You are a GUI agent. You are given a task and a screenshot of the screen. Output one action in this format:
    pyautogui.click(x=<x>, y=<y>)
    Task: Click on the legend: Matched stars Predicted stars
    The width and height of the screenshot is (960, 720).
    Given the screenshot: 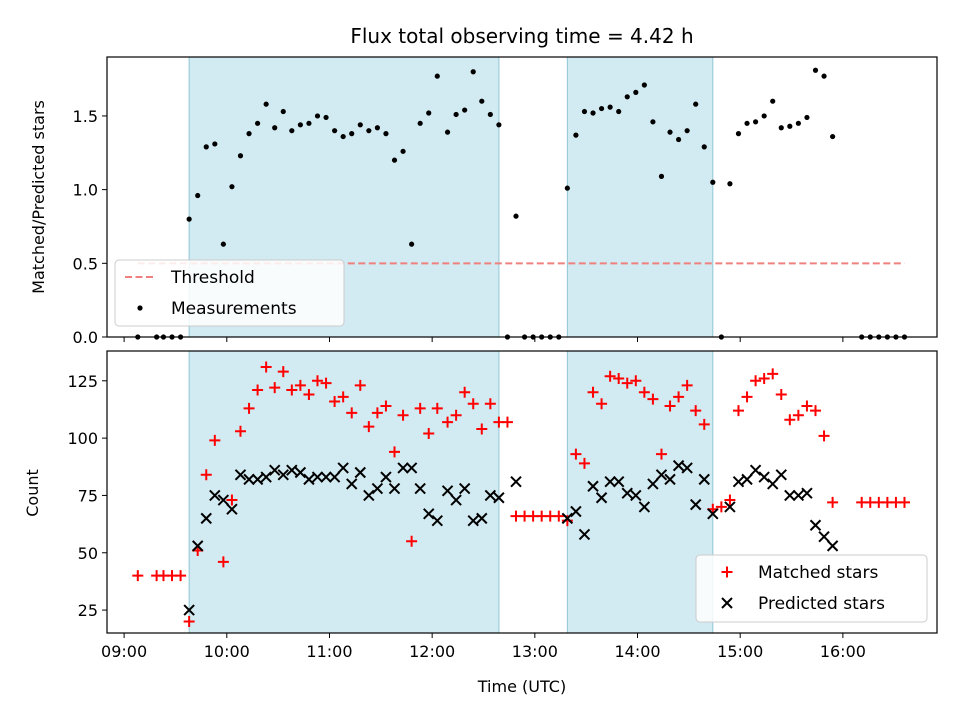 What is the action you would take?
    pyautogui.click(x=811, y=588)
    